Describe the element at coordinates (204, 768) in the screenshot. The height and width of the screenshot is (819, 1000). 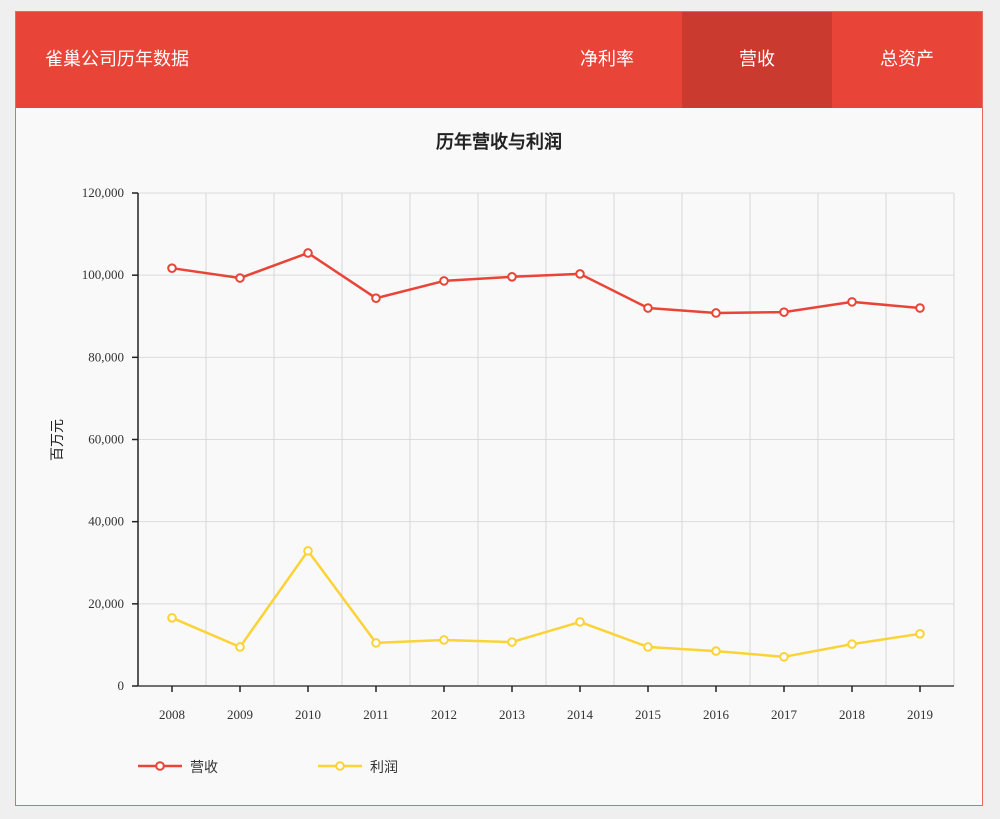
I see `legend-label: 营收` at that location.